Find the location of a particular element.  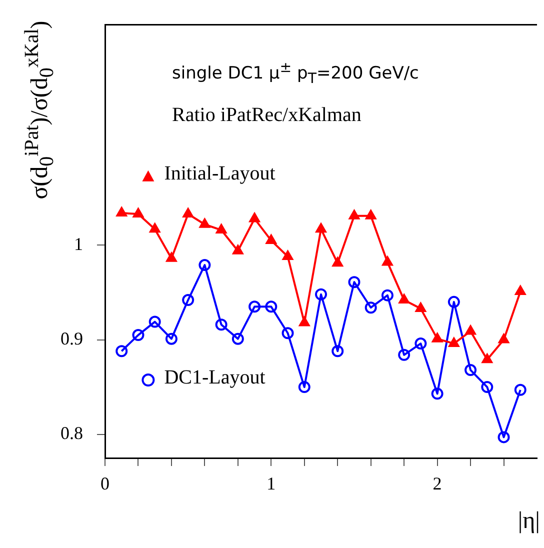

legend-label: DC1-Layout is located at coordinates (215, 377).